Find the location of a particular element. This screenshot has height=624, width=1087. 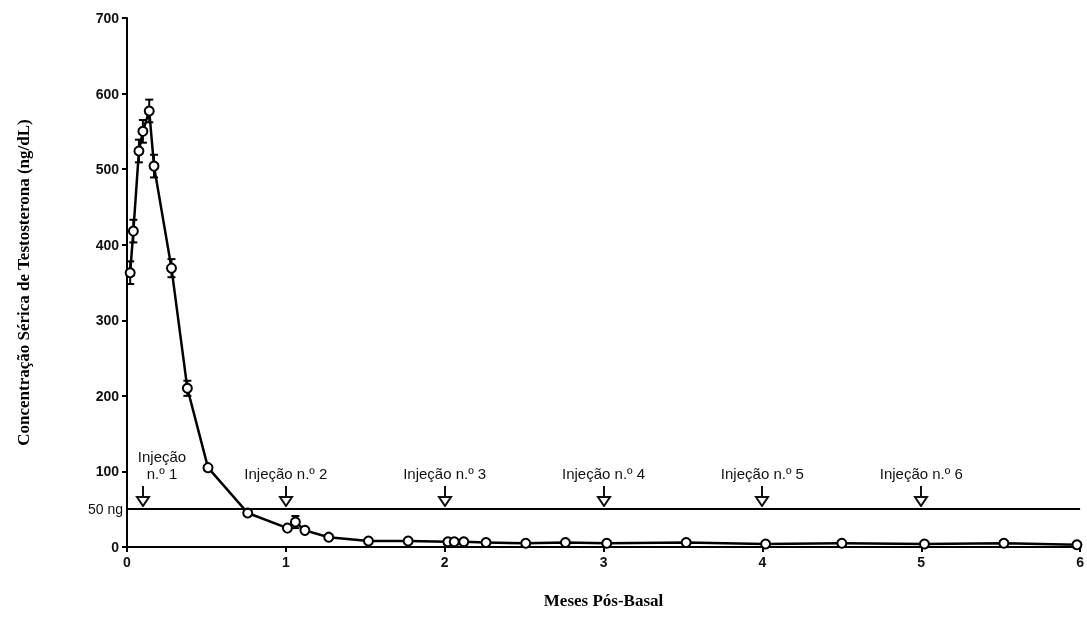

annotation: Injeção n.º 5 is located at coordinates (762, 474).